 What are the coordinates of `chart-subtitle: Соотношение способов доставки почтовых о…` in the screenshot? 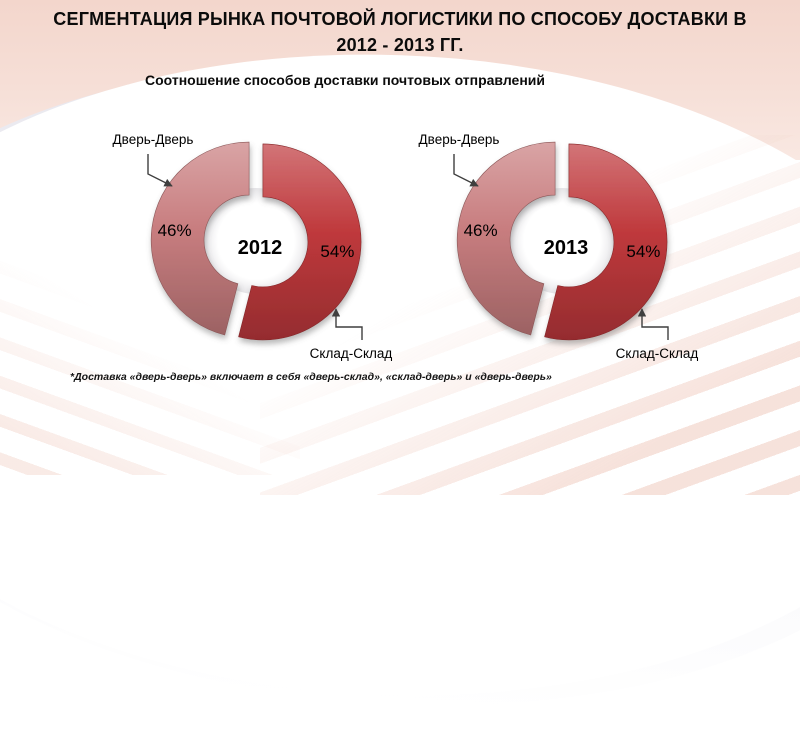 It's located at (345, 80).